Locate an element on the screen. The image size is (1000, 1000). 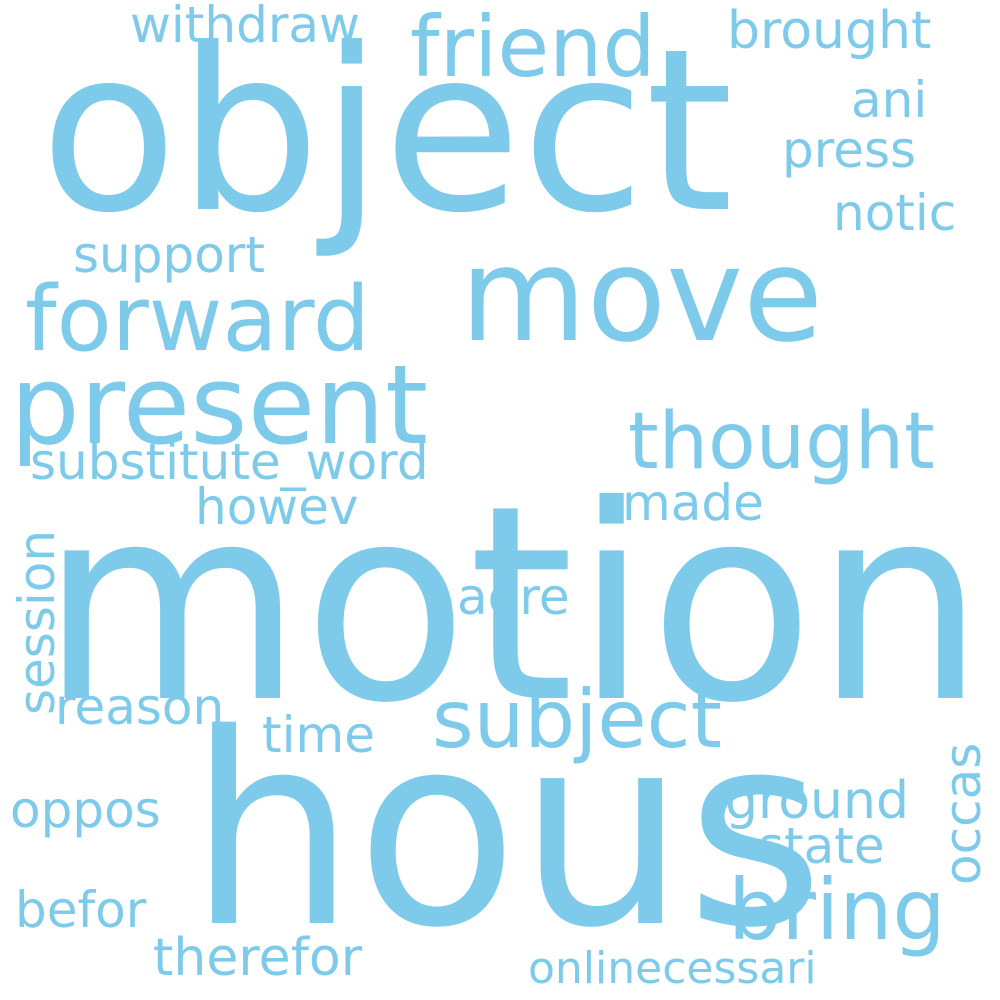
word-howev: howev is located at coordinates (277, 507).